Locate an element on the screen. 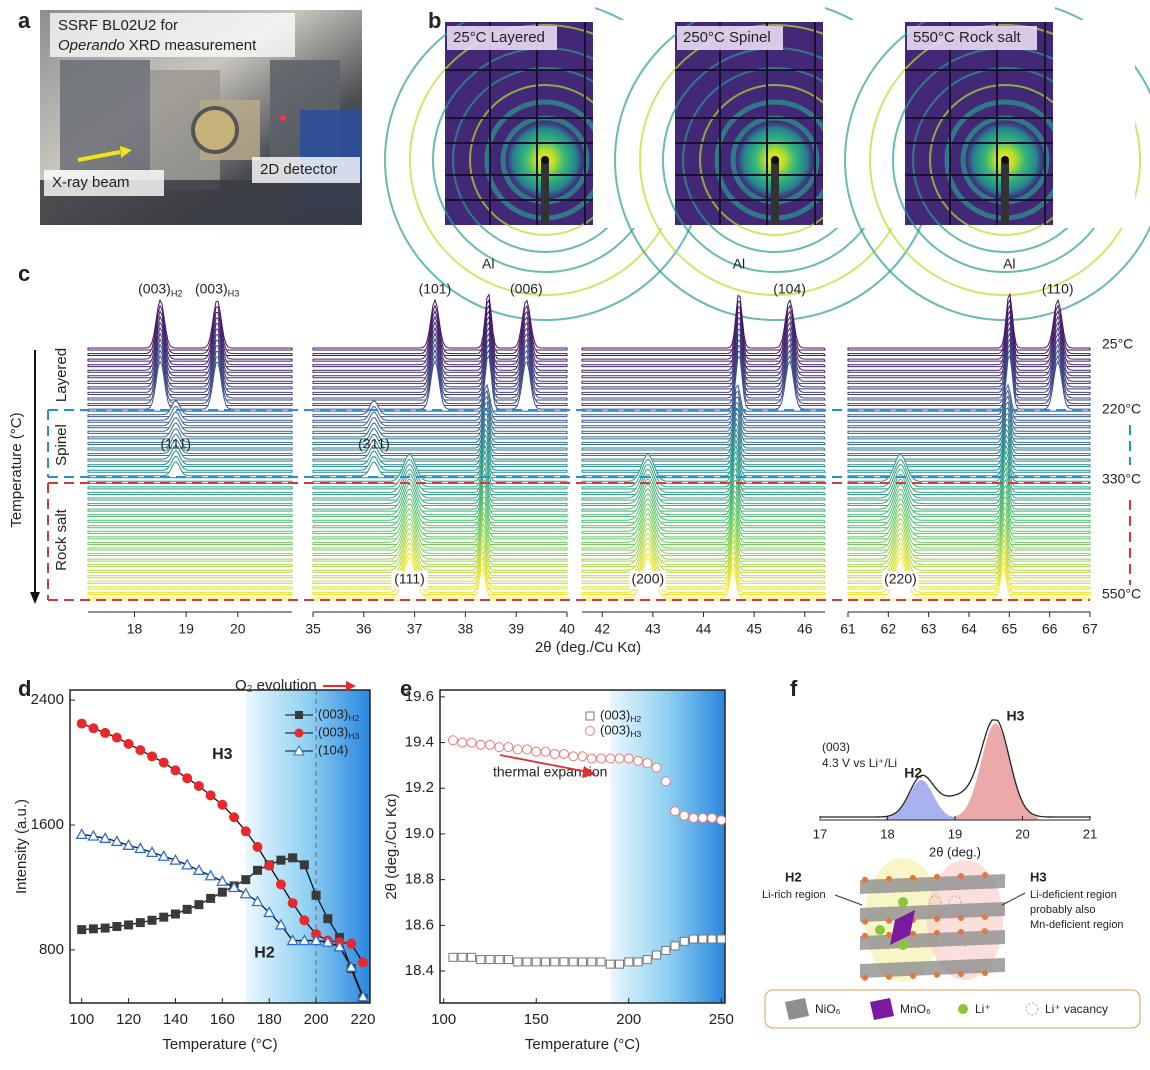 The height and width of the screenshot is (1070, 1150). x-tick-label: 18 is located at coordinates (135, 629).